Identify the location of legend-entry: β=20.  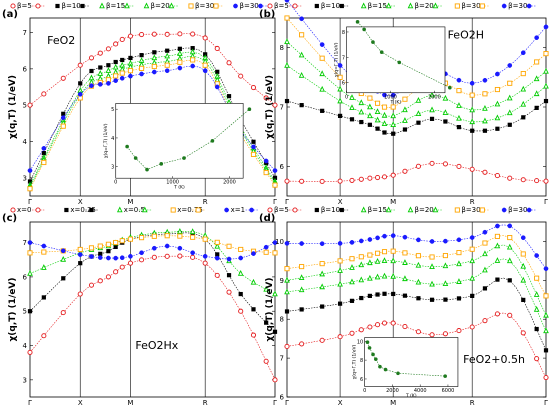
(160, 6).